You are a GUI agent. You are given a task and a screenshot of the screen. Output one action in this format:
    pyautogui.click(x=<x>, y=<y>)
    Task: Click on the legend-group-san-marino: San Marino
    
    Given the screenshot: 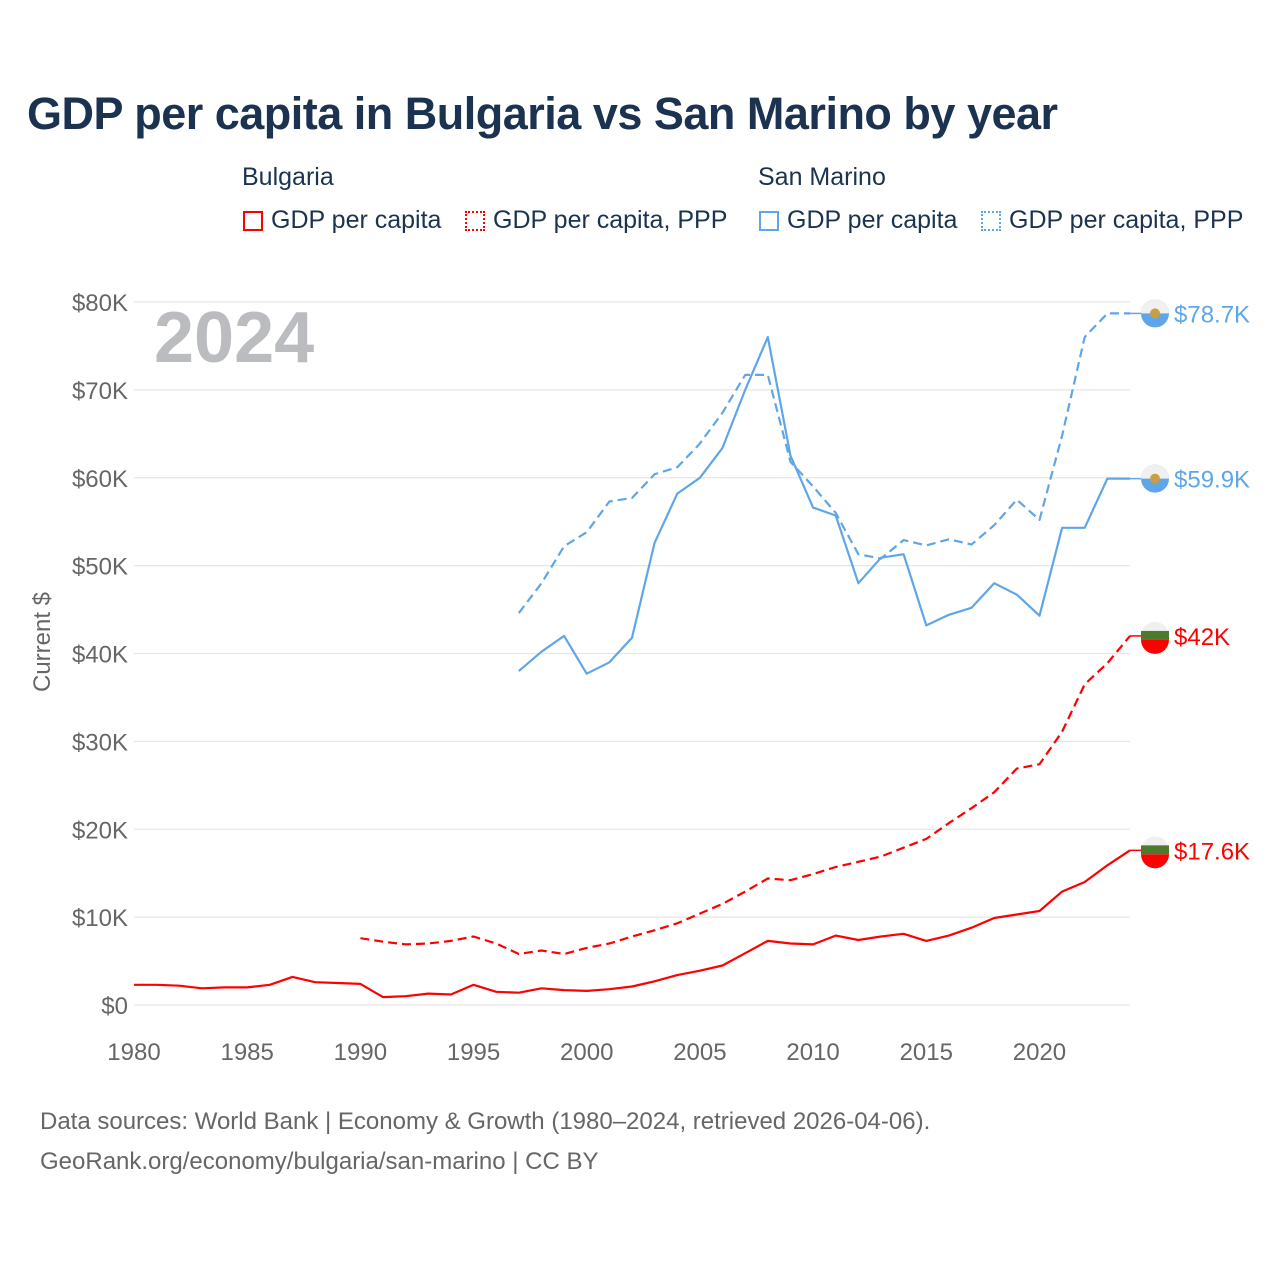 What is the action you would take?
    pyautogui.click(x=822, y=177)
    